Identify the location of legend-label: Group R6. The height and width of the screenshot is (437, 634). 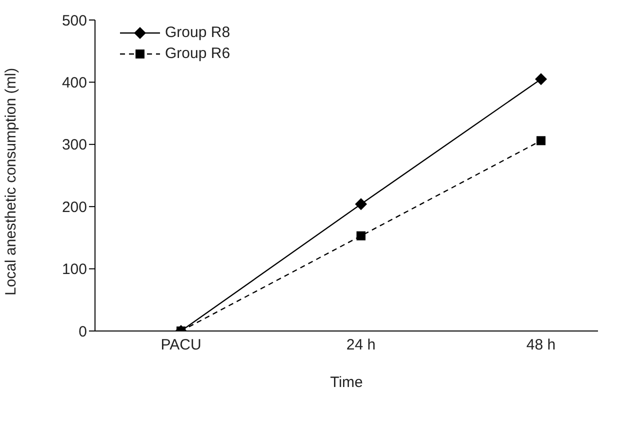
(197, 53).